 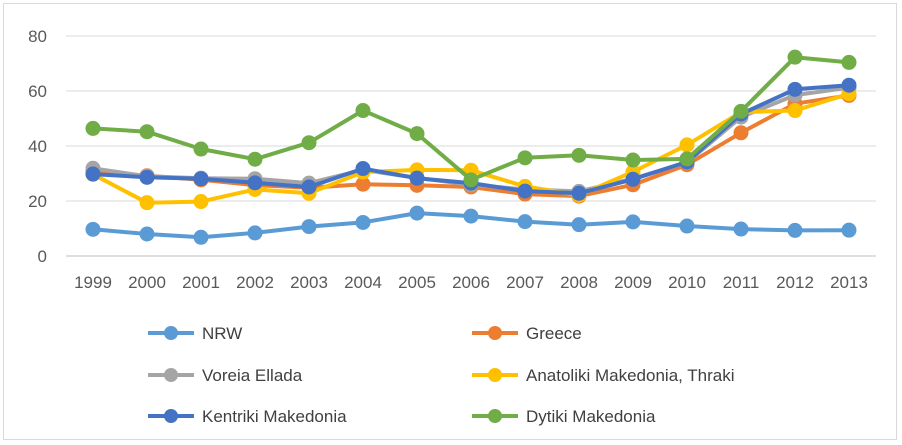 I want to click on legend-item: Dytiki Makedonia, so click(x=564, y=416).